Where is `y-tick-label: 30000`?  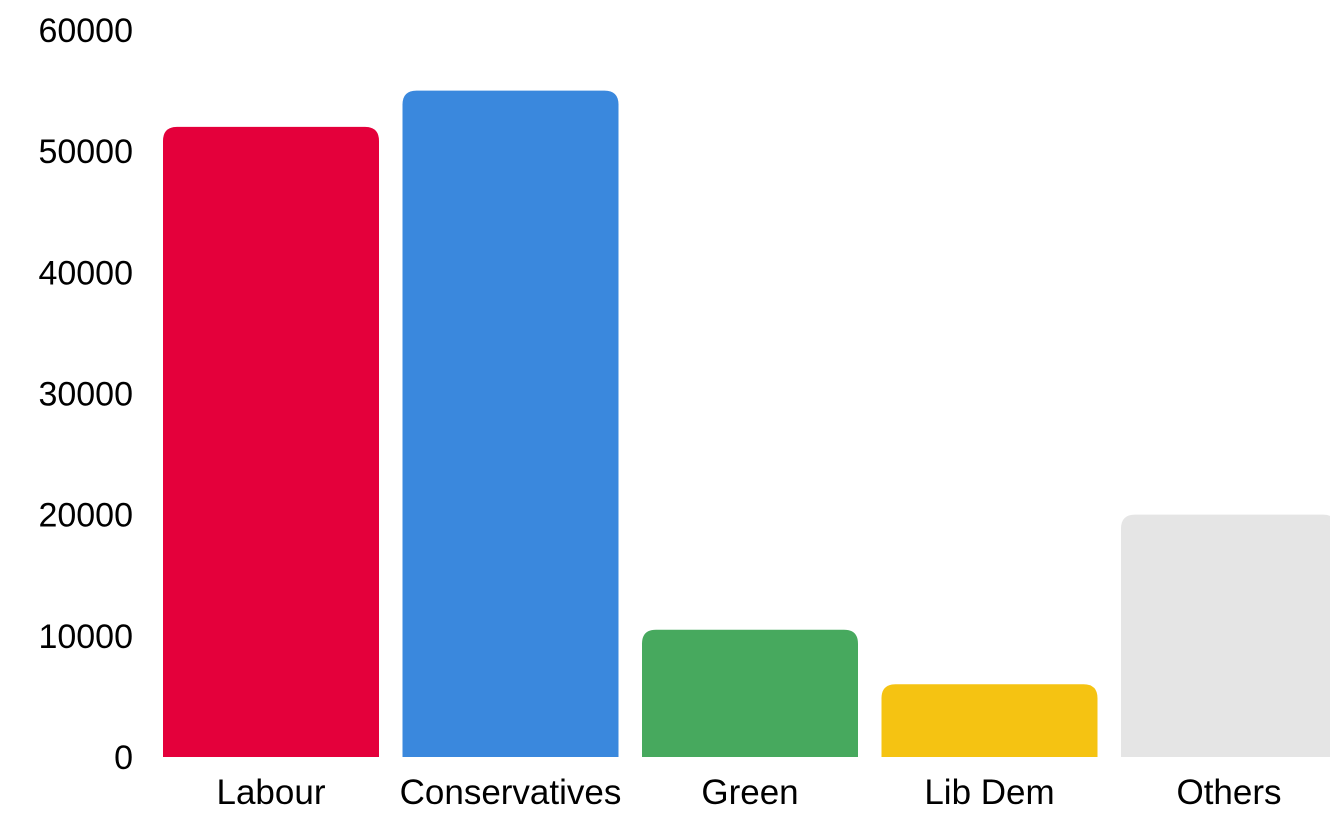
y-tick-label: 30000 is located at coordinates (85, 395).